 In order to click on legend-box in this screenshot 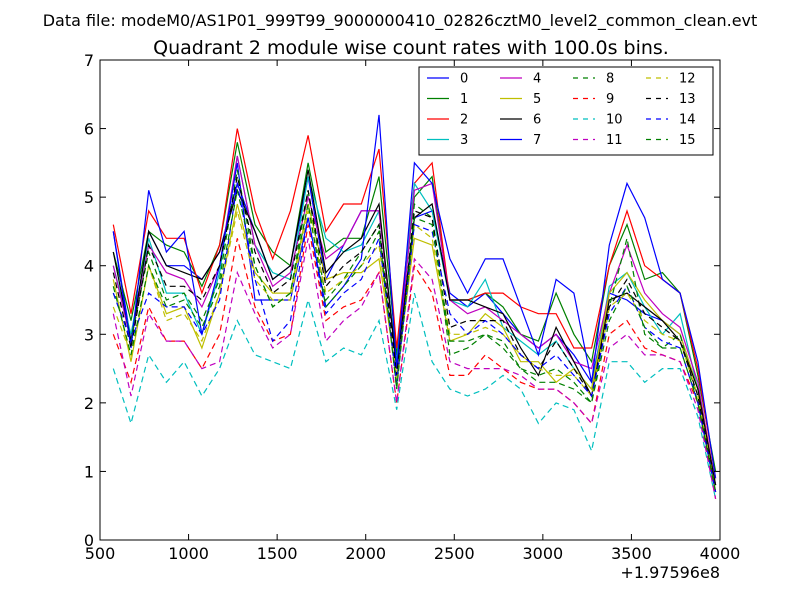, I will do `click(566, 111)`.